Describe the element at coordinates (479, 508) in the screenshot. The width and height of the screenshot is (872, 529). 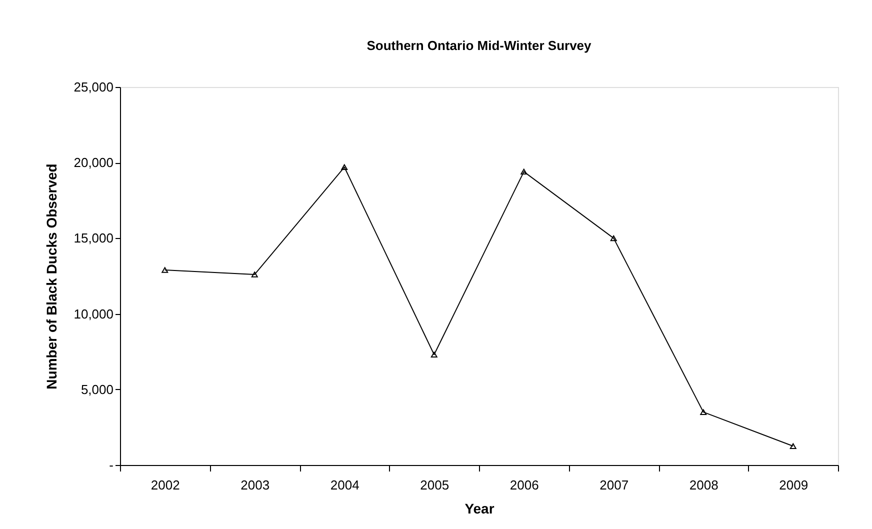
I see `x-axis-title: Year` at that location.